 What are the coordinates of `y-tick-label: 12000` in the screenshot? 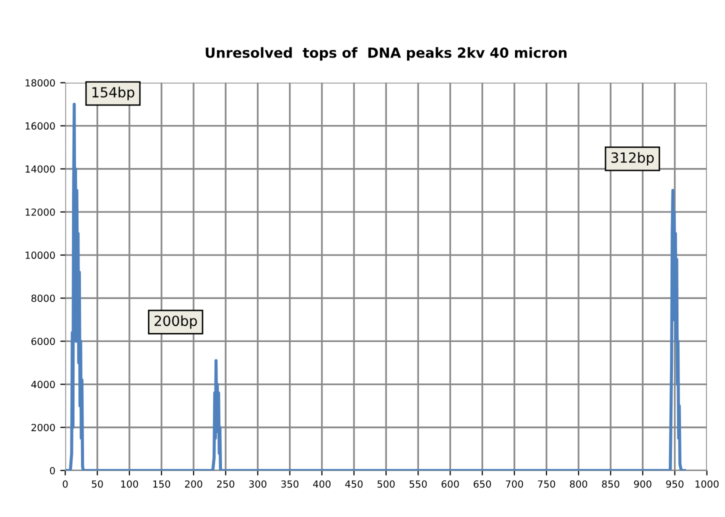 It's located at (40, 212).